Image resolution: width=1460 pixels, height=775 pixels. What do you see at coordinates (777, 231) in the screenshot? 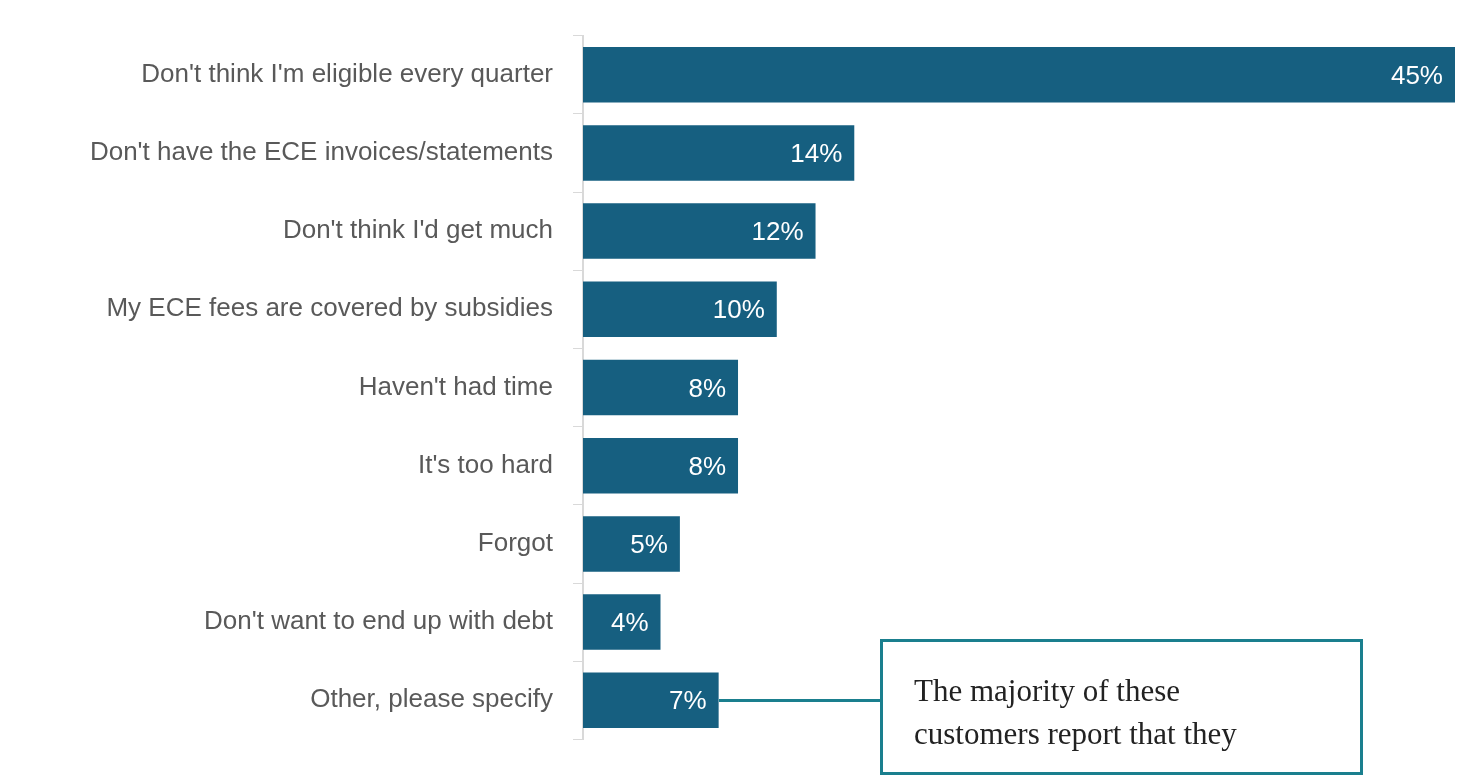
I see `data-label: 12%` at bounding box center [777, 231].